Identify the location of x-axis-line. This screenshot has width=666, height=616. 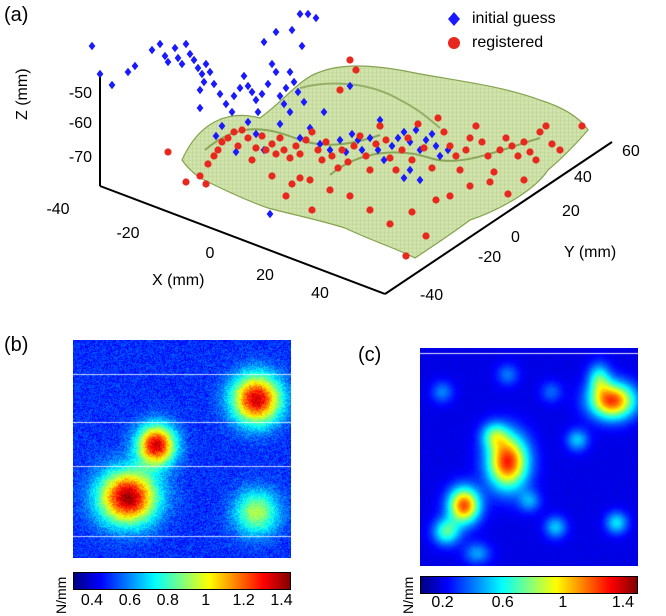
(242, 240).